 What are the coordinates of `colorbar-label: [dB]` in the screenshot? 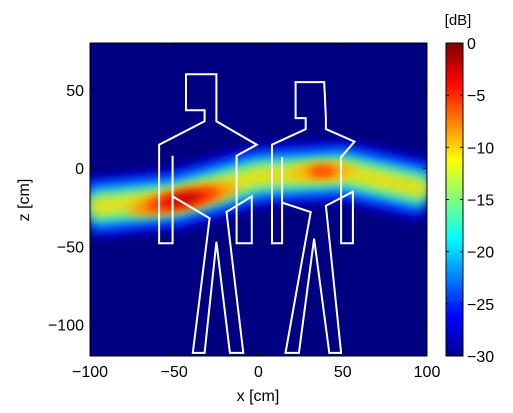 It's located at (458, 20).